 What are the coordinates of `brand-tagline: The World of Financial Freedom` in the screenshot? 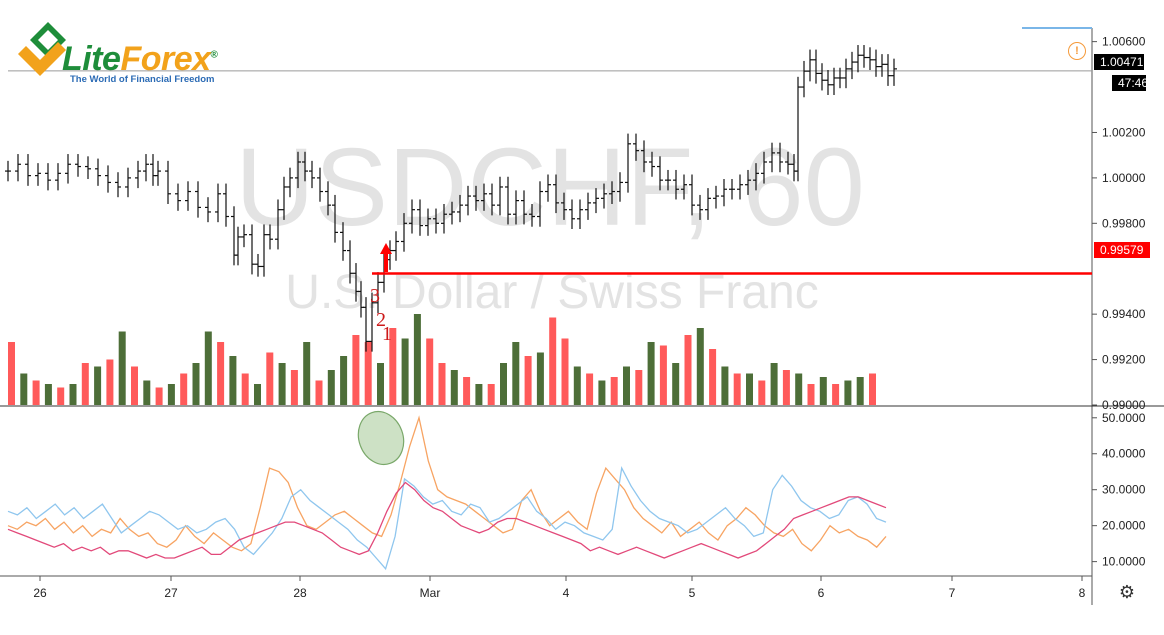 It's located at (142, 79).